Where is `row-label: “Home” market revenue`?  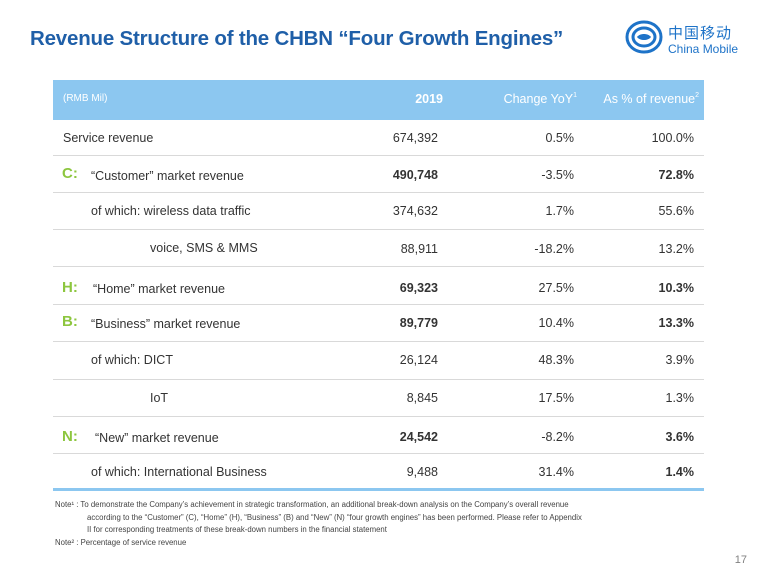 row-label: “Home” market revenue is located at coordinates (159, 289).